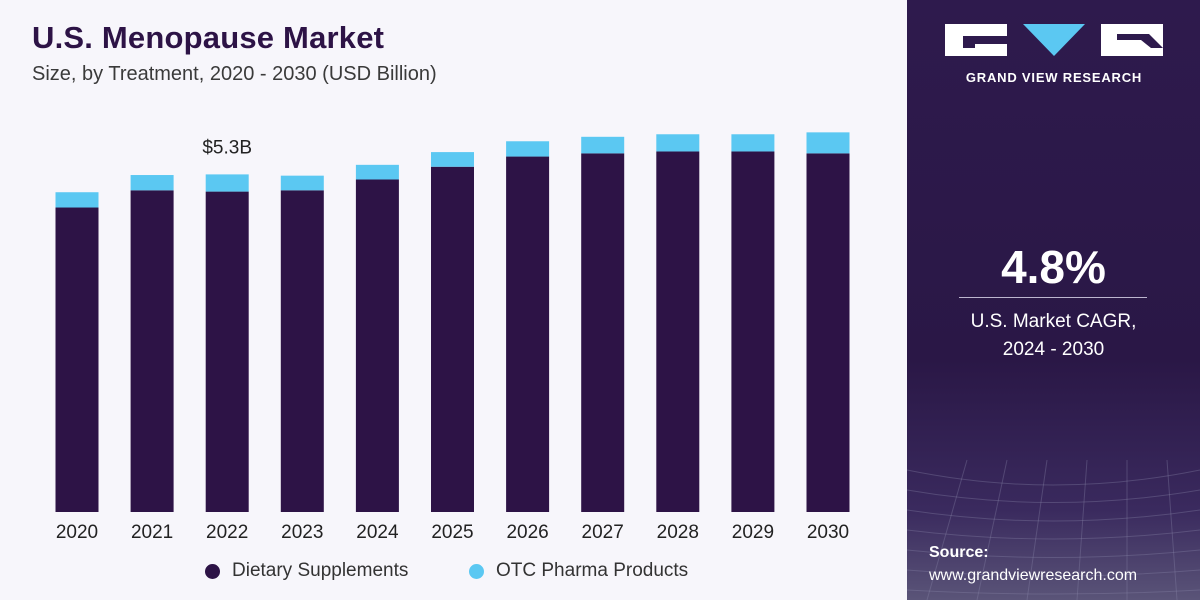 The height and width of the screenshot is (600, 1200). Describe the element at coordinates (592, 571) in the screenshot. I see `legend-label-otc: OTC Pharma Products` at that location.